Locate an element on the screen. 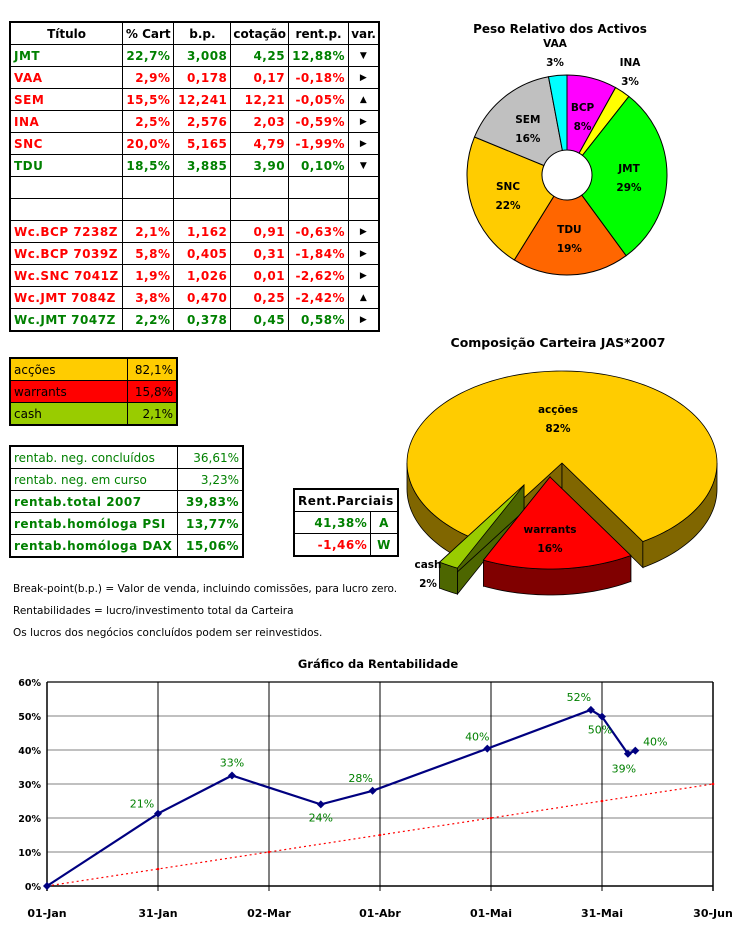 The width and height of the screenshot is (751, 940). slice-percent: 8% is located at coordinates (583, 127).